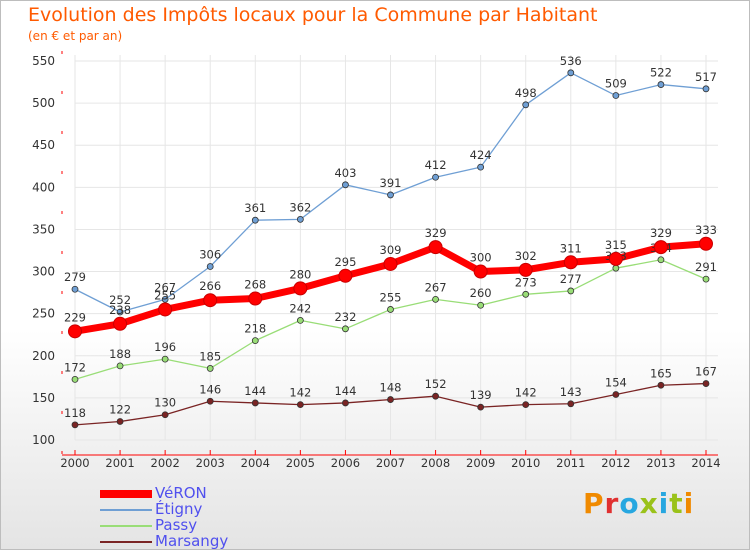 The image size is (750, 550). What do you see at coordinates (436, 287) in the screenshot?
I see `data-label: 267` at bounding box center [436, 287].